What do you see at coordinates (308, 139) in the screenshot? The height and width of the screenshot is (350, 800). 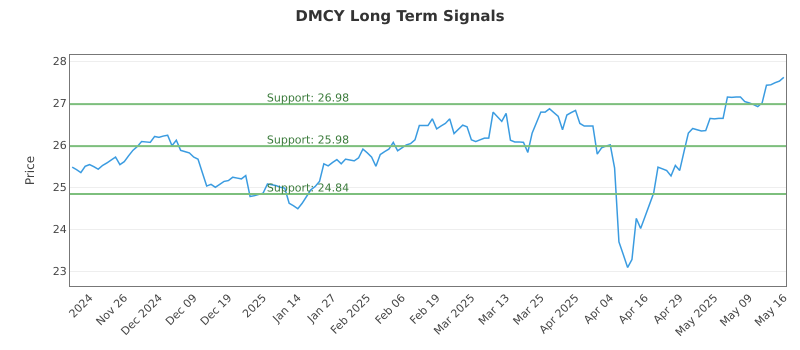 I see `ref-line-label: Support: 25.98` at bounding box center [308, 139].